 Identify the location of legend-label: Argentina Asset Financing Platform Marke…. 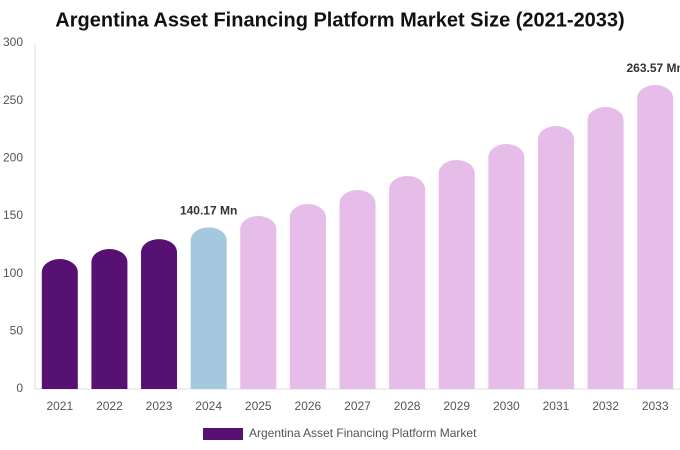
(363, 433).